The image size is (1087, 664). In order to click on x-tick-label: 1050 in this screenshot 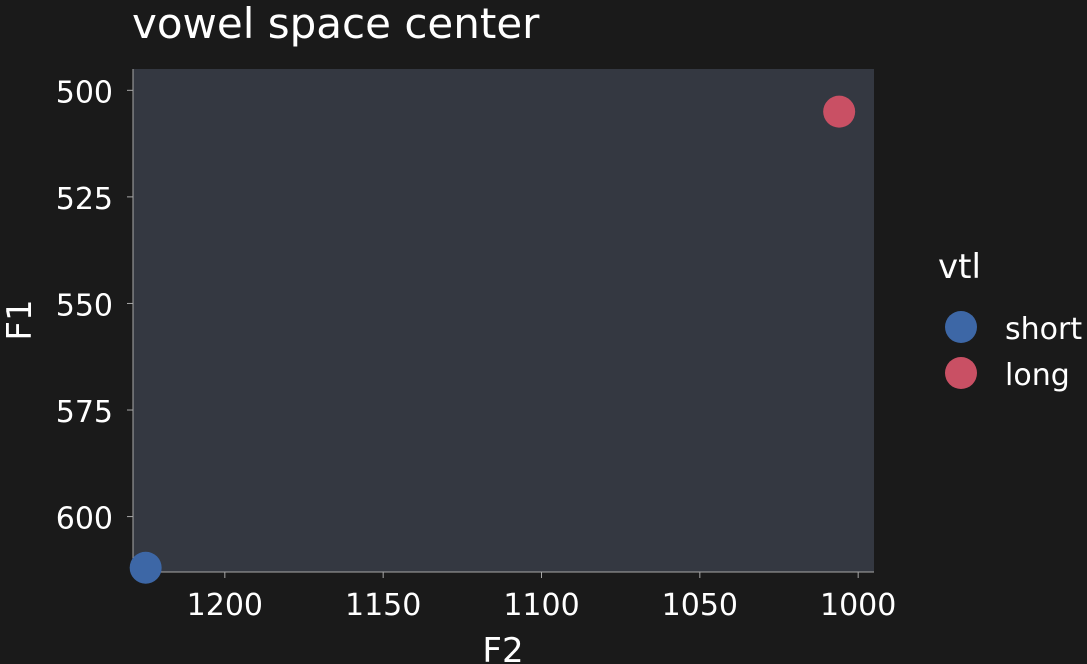, I will do `click(700, 605)`.